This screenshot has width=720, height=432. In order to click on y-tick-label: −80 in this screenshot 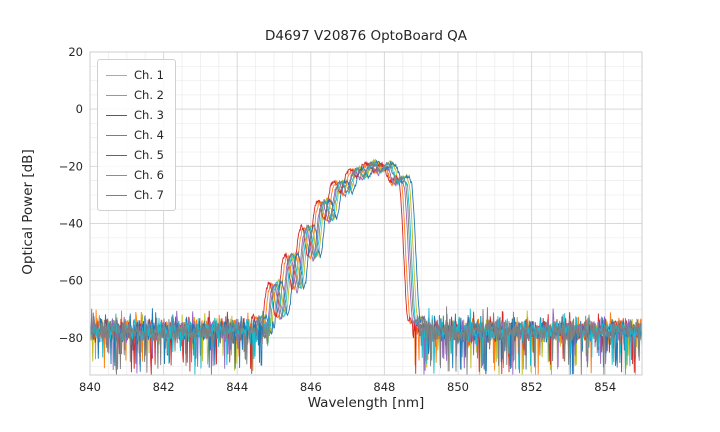, I will do `click(71, 338)`.